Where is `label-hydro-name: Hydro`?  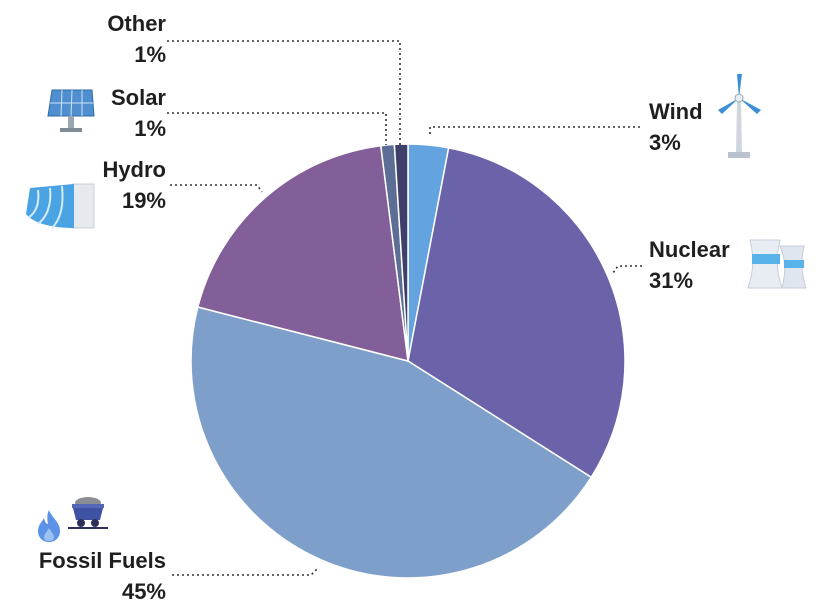
label-hydro-name: Hydro is located at coordinates (134, 169).